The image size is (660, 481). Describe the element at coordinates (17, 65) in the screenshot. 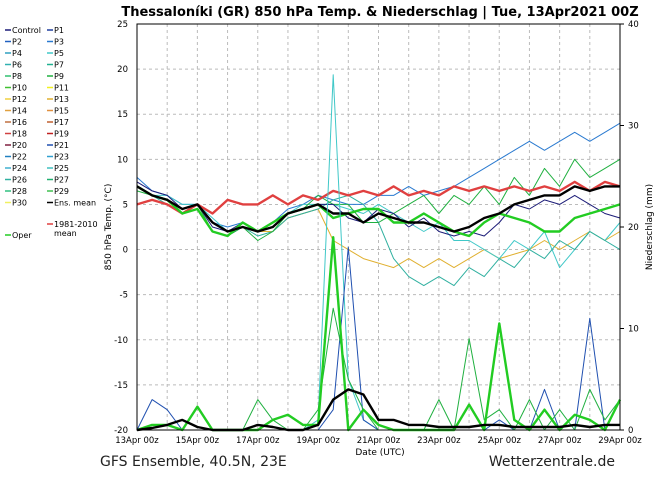

I see `legend-label: P6` at that location.